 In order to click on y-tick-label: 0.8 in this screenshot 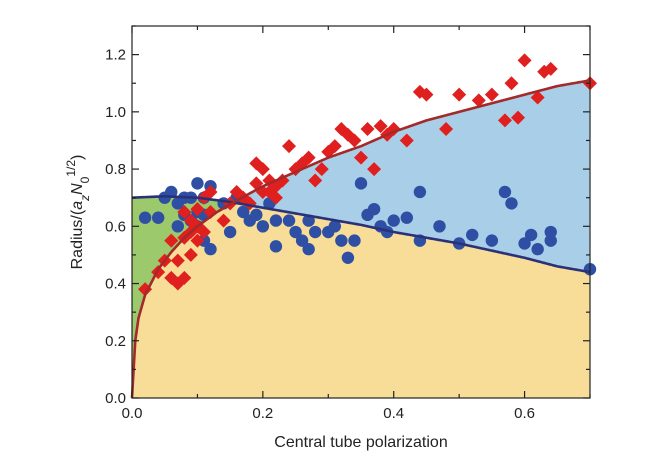, I will do `click(115, 169)`.